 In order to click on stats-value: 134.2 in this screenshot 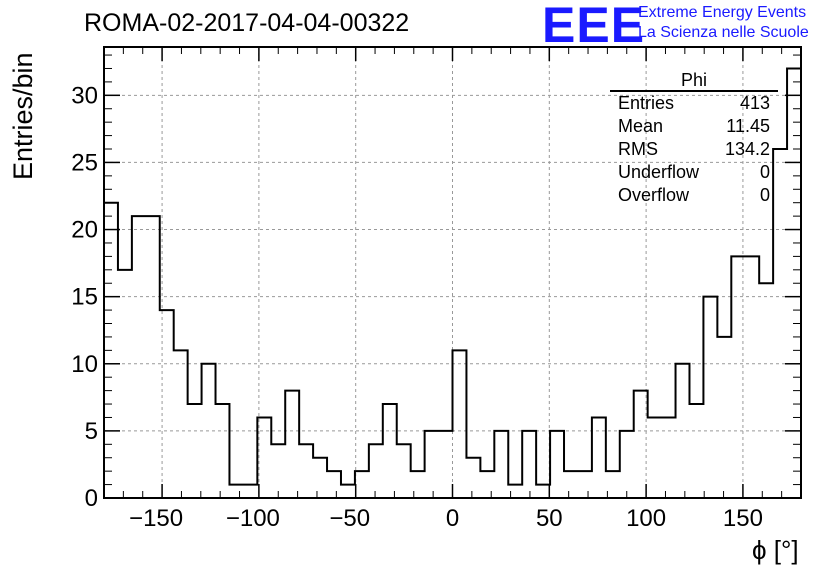, I will do `click(747, 149)`.